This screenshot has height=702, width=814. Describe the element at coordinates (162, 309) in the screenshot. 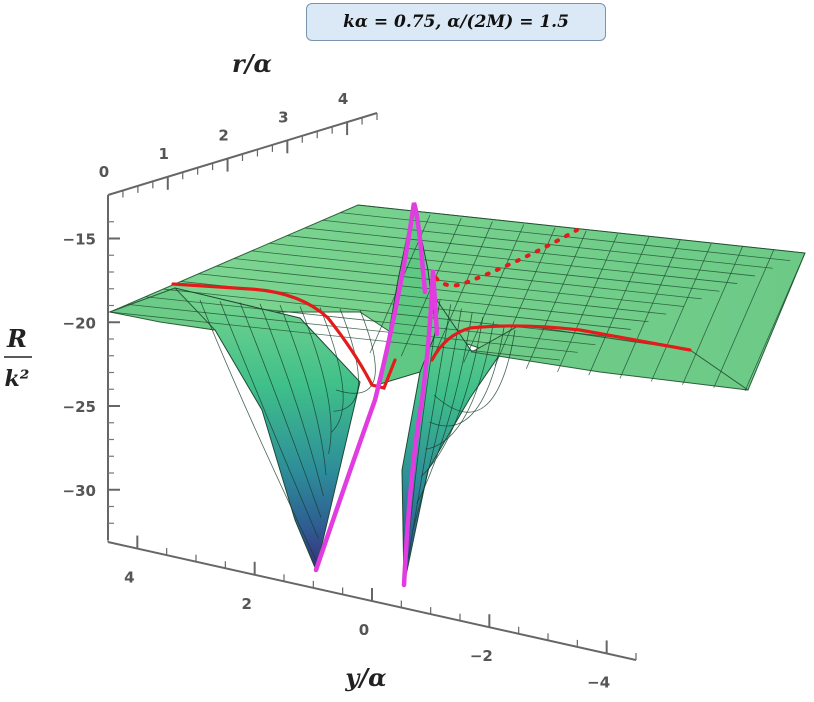

I see `surface-edge-left` at that location.